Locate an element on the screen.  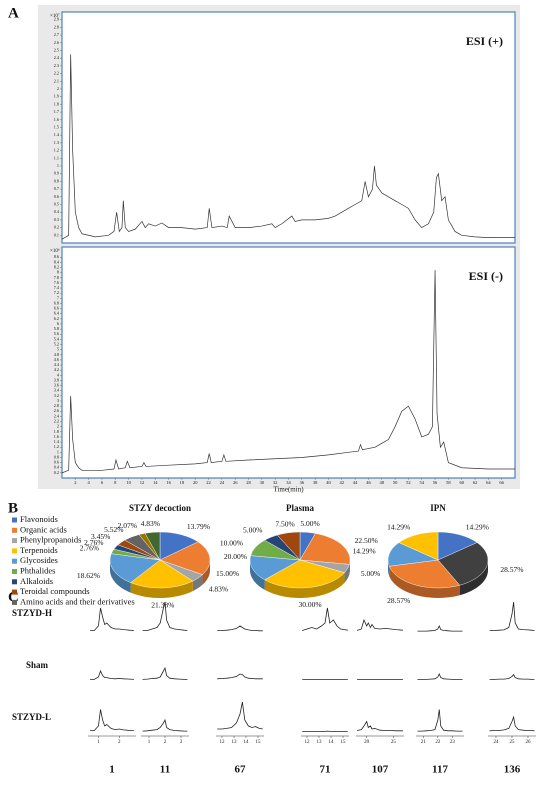
y-tick-label: 2.9 is located at coordinates (56, 19).